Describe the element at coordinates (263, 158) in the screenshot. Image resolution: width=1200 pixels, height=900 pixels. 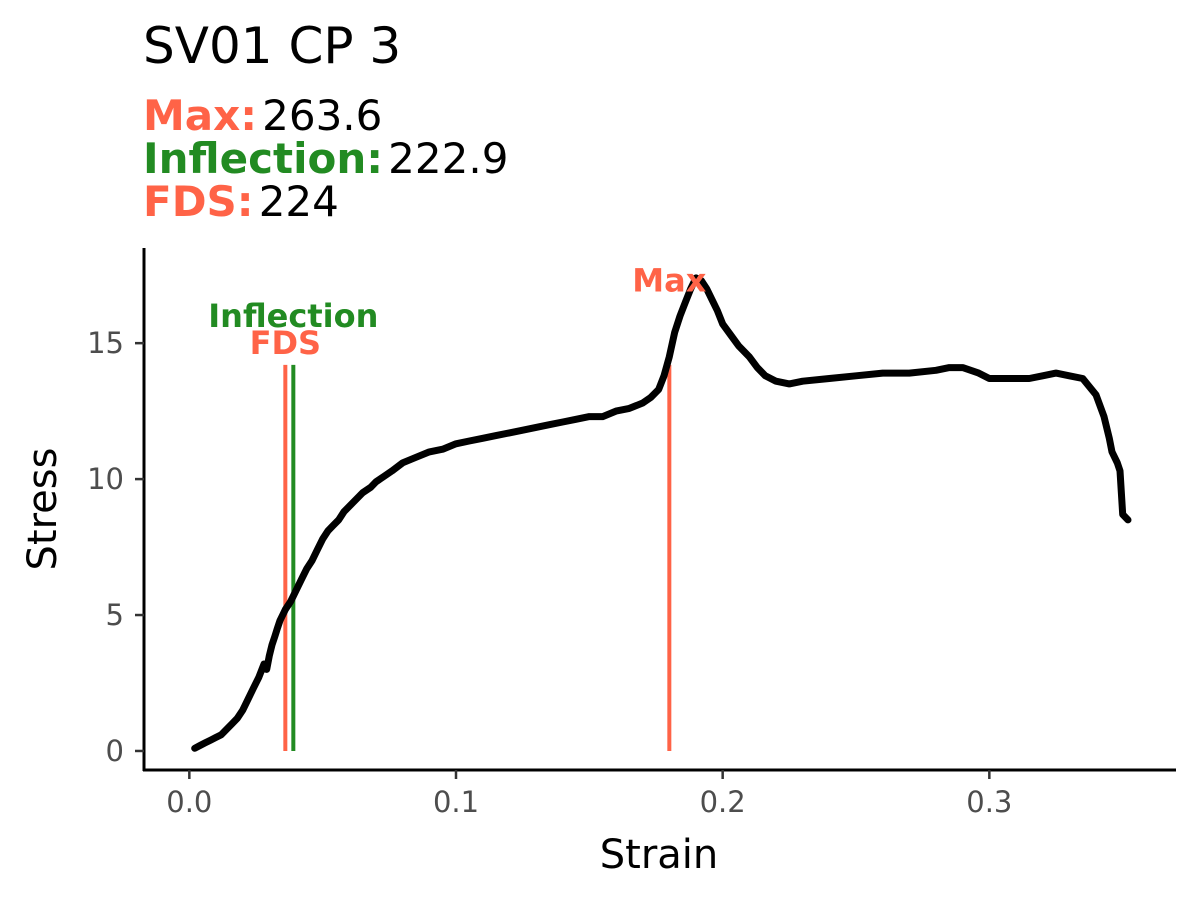
I see `stat-label-inflection: Inflection:` at that location.